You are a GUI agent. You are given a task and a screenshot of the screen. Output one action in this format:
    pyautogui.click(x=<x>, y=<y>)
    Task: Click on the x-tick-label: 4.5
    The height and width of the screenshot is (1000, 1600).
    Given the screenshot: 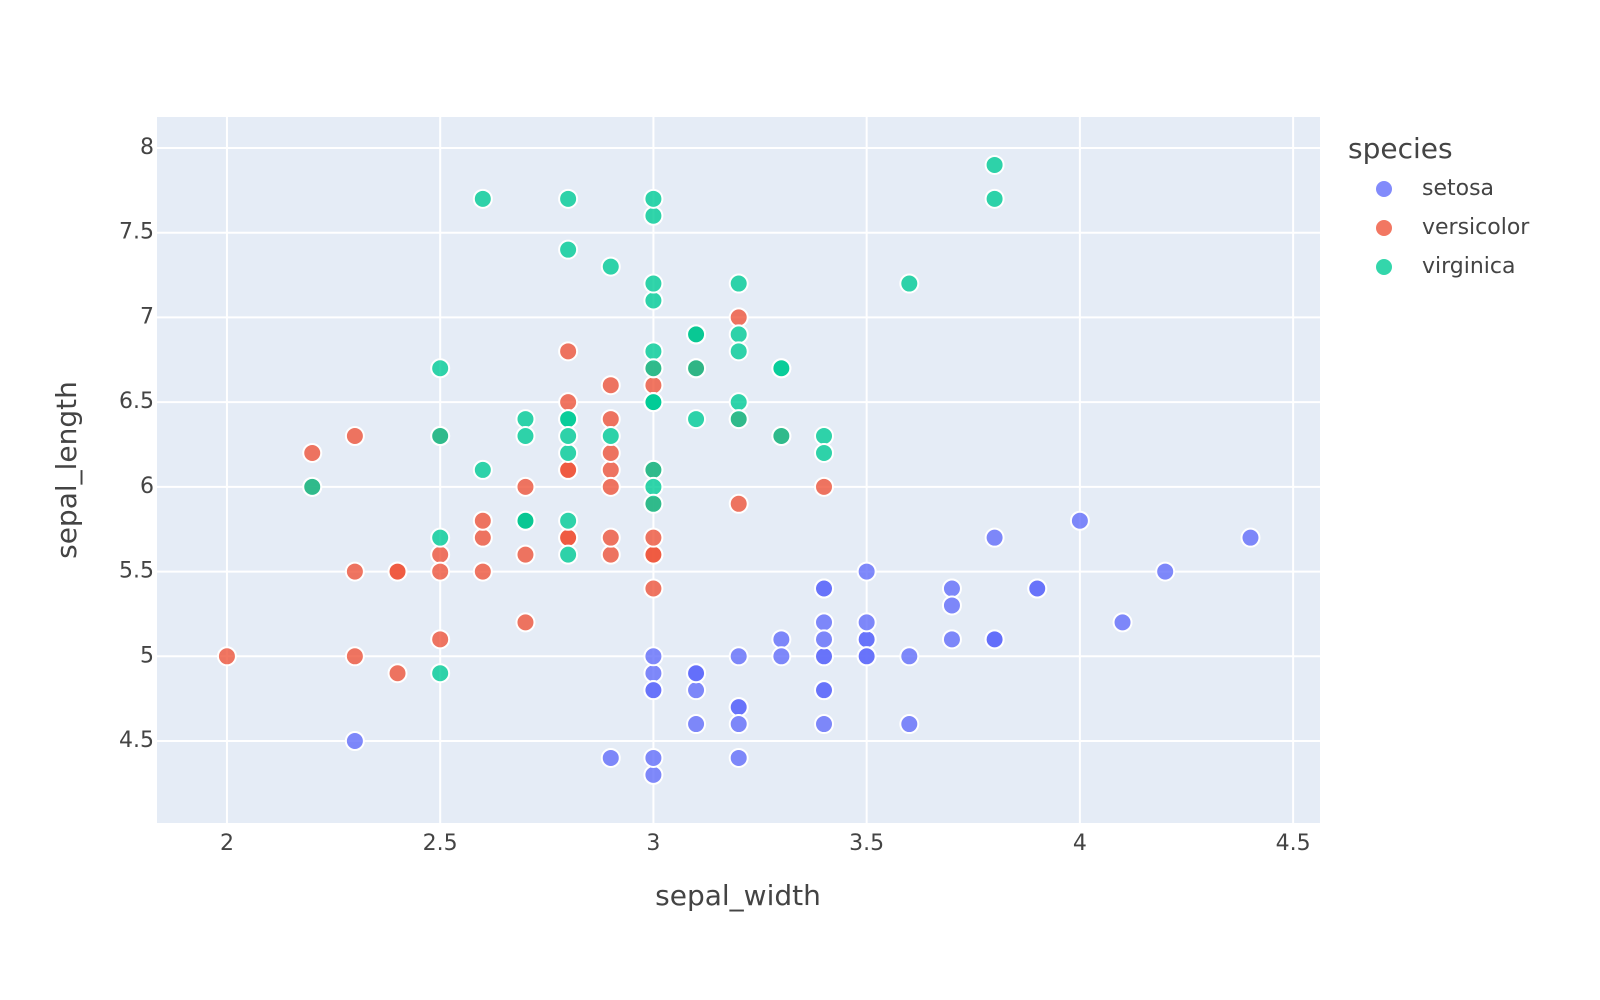 What is the action you would take?
    pyautogui.click(x=1293, y=843)
    